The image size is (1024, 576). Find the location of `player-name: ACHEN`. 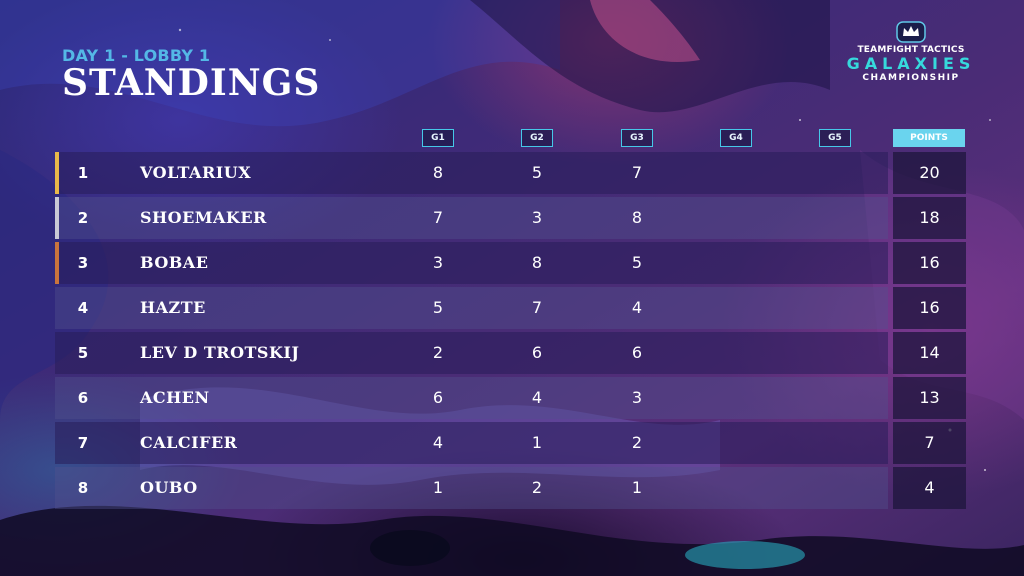

player-name: ACHEN is located at coordinates (175, 397).